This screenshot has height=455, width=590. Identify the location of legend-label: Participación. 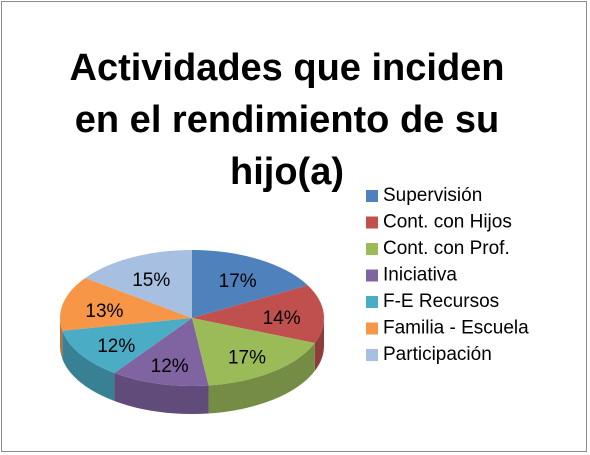
(437, 354).